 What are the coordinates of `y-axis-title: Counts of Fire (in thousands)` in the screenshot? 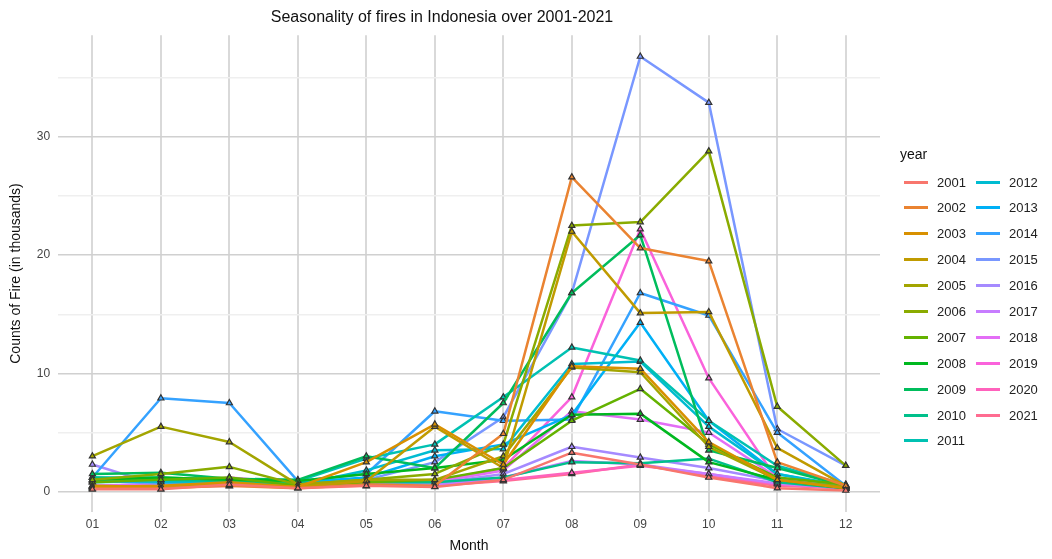 It's located at (15, 273).